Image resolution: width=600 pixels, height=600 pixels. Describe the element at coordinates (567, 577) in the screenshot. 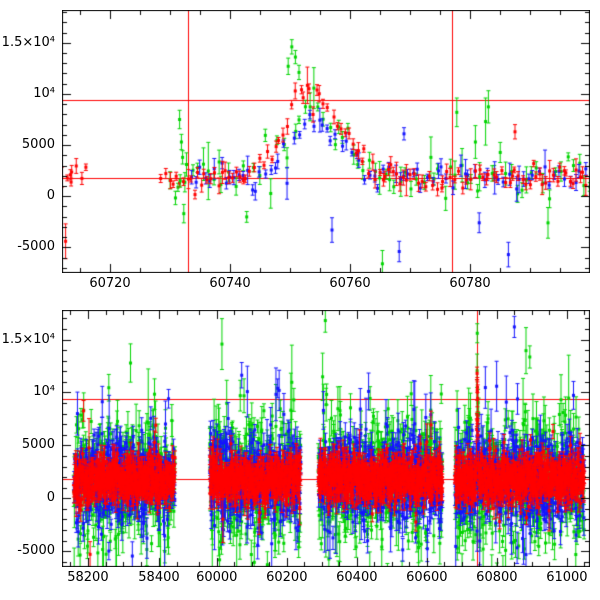

I see `x-tick-label: 61000` at that location.